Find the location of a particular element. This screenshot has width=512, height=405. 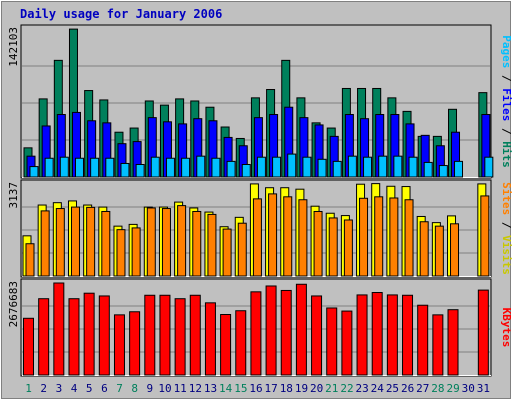

panel-1-ymax-label: 142103 is located at coordinates (13, 47).